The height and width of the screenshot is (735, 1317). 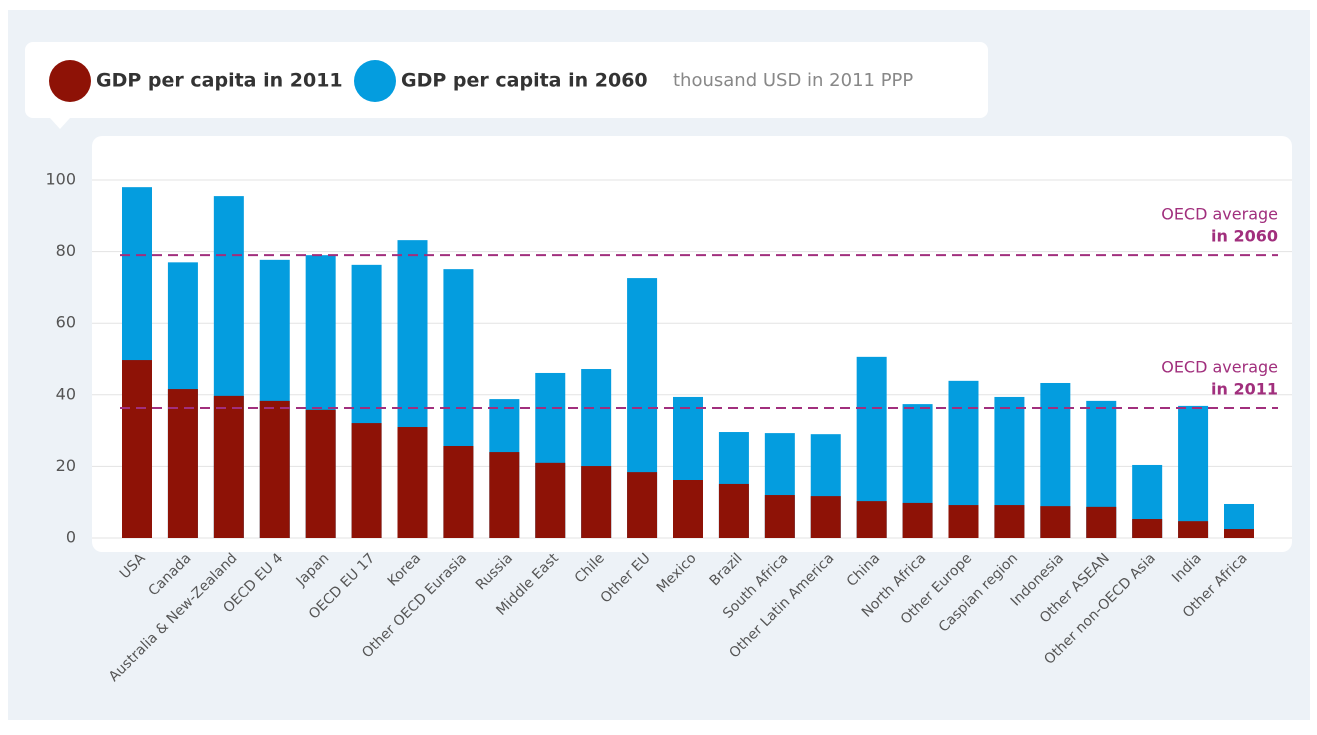 What do you see at coordinates (66, 465) in the screenshot?
I see `y-tick-label: 20` at bounding box center [66, 465].